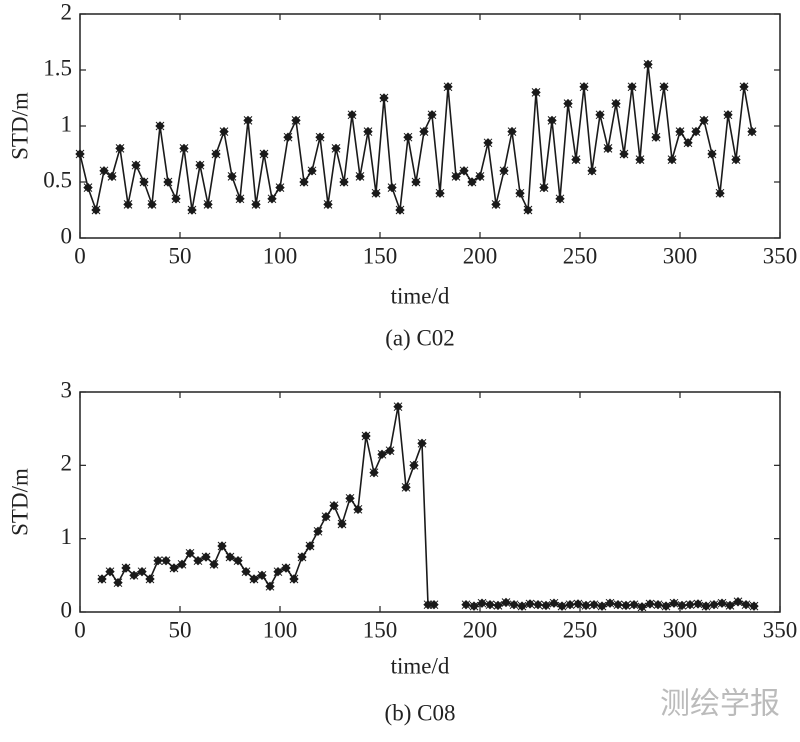 The height and width of the screenshot is (742, 800). Describe the element at coordinates (67, 389) in the screenshot. I see `y-tick-label: 3` at that location.